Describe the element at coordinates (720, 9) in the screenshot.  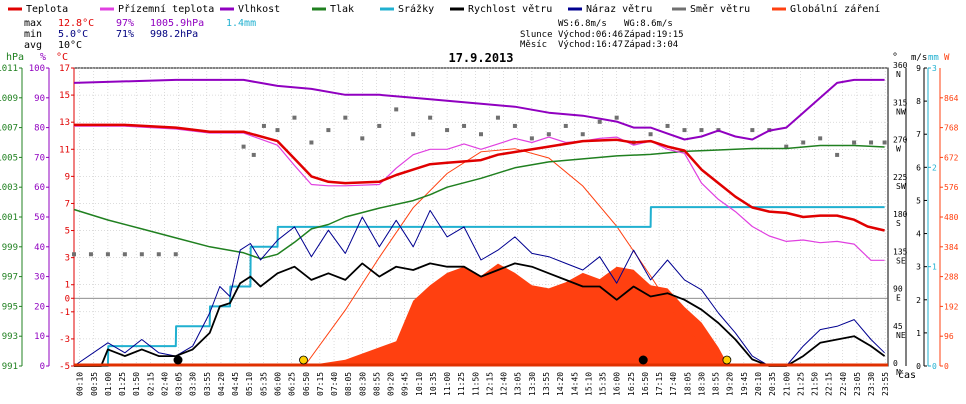
I see `legend-label-smer-vetru: Směr větru` at that location.